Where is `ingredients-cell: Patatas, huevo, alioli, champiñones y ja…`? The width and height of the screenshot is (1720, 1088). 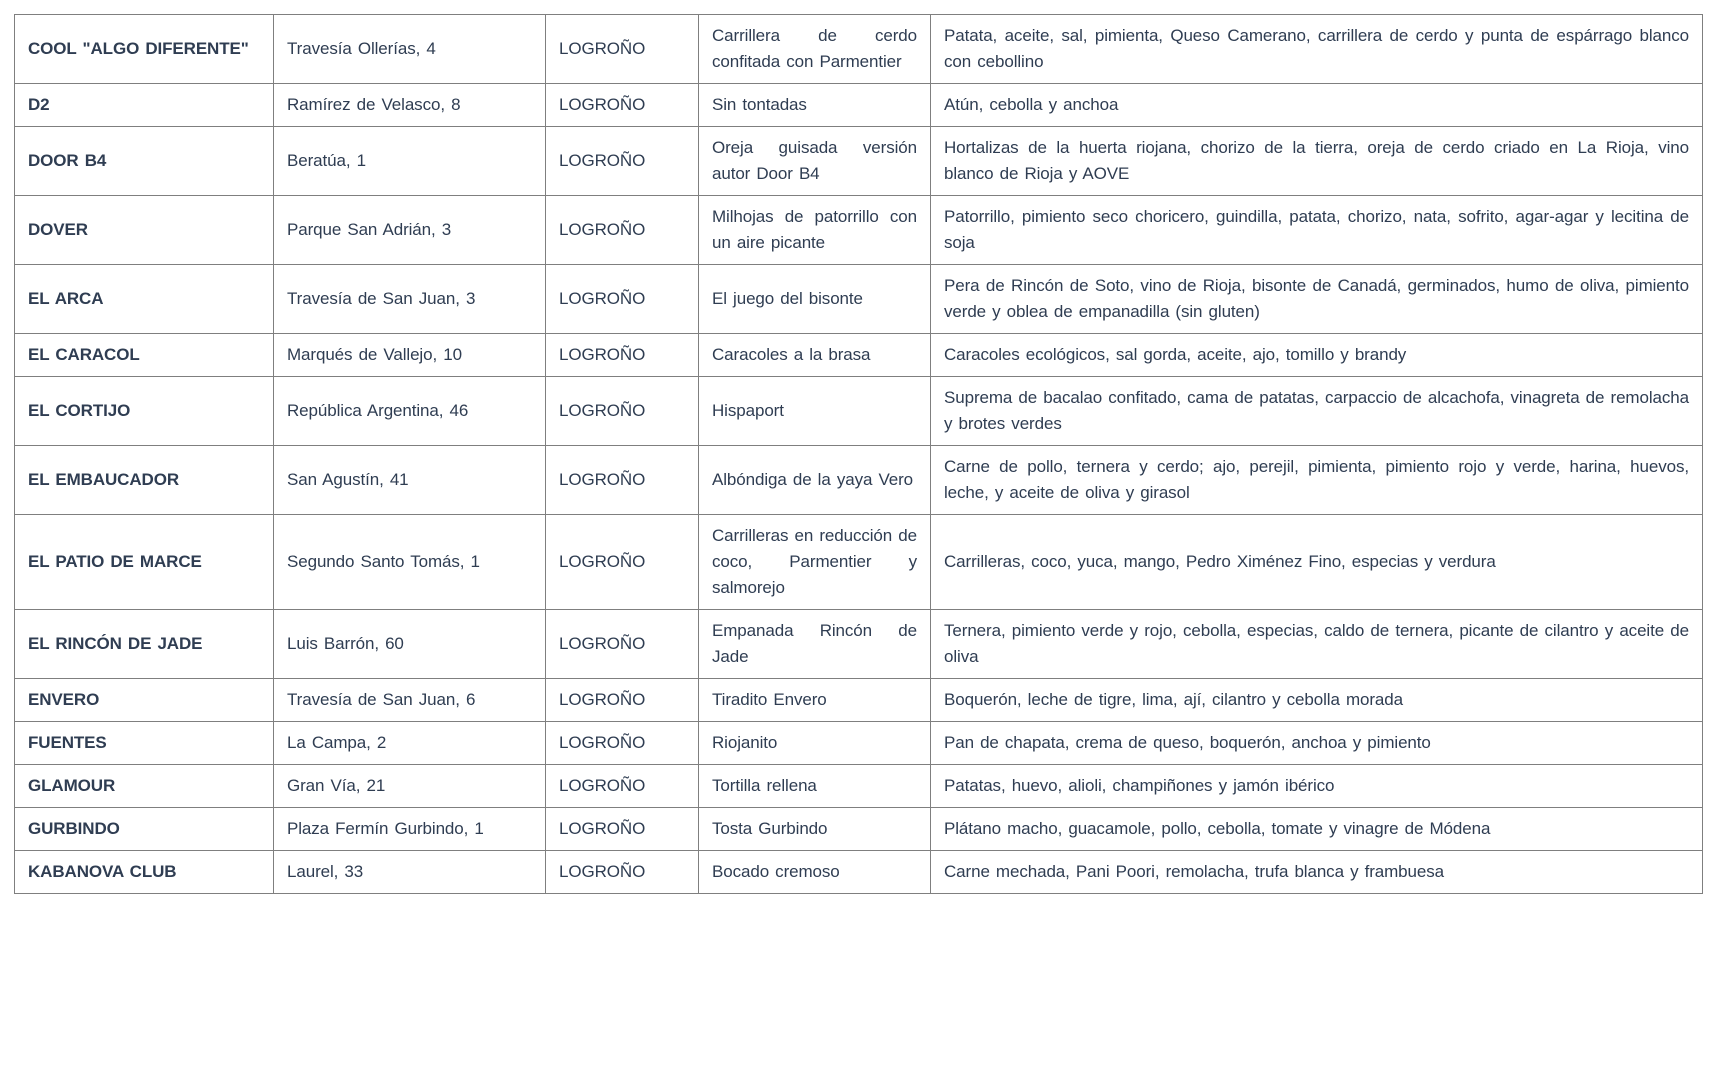
ingredients-cell: Patatas, huevo, alioli, champiñones y ja… is located at coordinates (1316, 786).